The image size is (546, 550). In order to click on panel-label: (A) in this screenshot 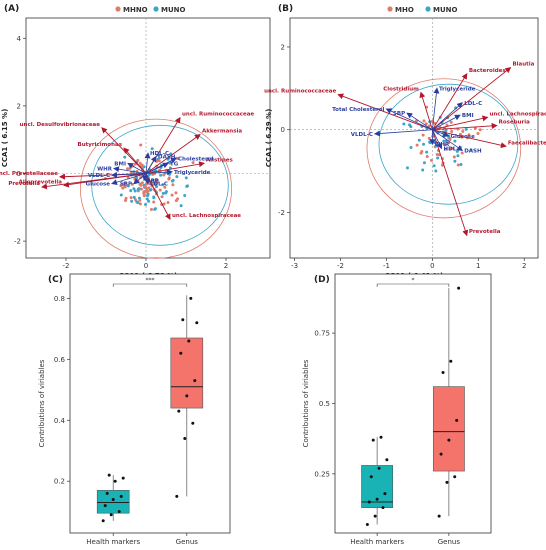, I will do `click(11, 9)`.